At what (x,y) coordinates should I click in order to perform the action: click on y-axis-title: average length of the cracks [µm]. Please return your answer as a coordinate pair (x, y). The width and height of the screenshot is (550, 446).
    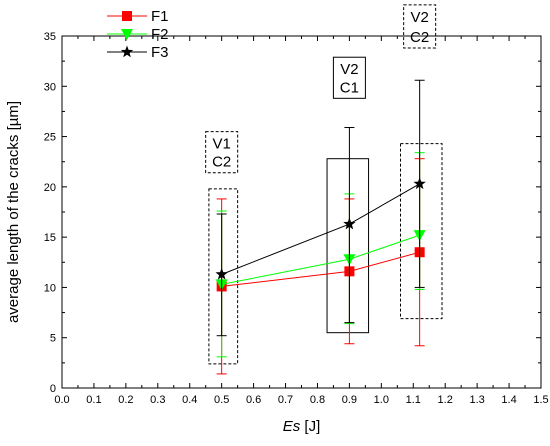
    Looking at the image, I should click on (13, 212).